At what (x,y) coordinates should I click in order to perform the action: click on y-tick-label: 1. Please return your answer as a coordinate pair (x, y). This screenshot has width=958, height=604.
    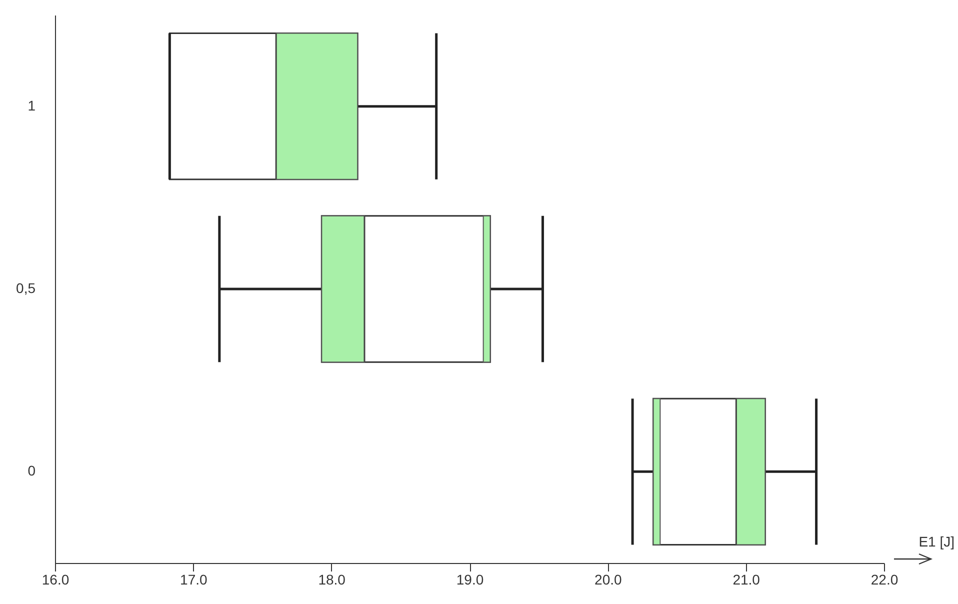
    Looking at the image, I should click on (32, 105).